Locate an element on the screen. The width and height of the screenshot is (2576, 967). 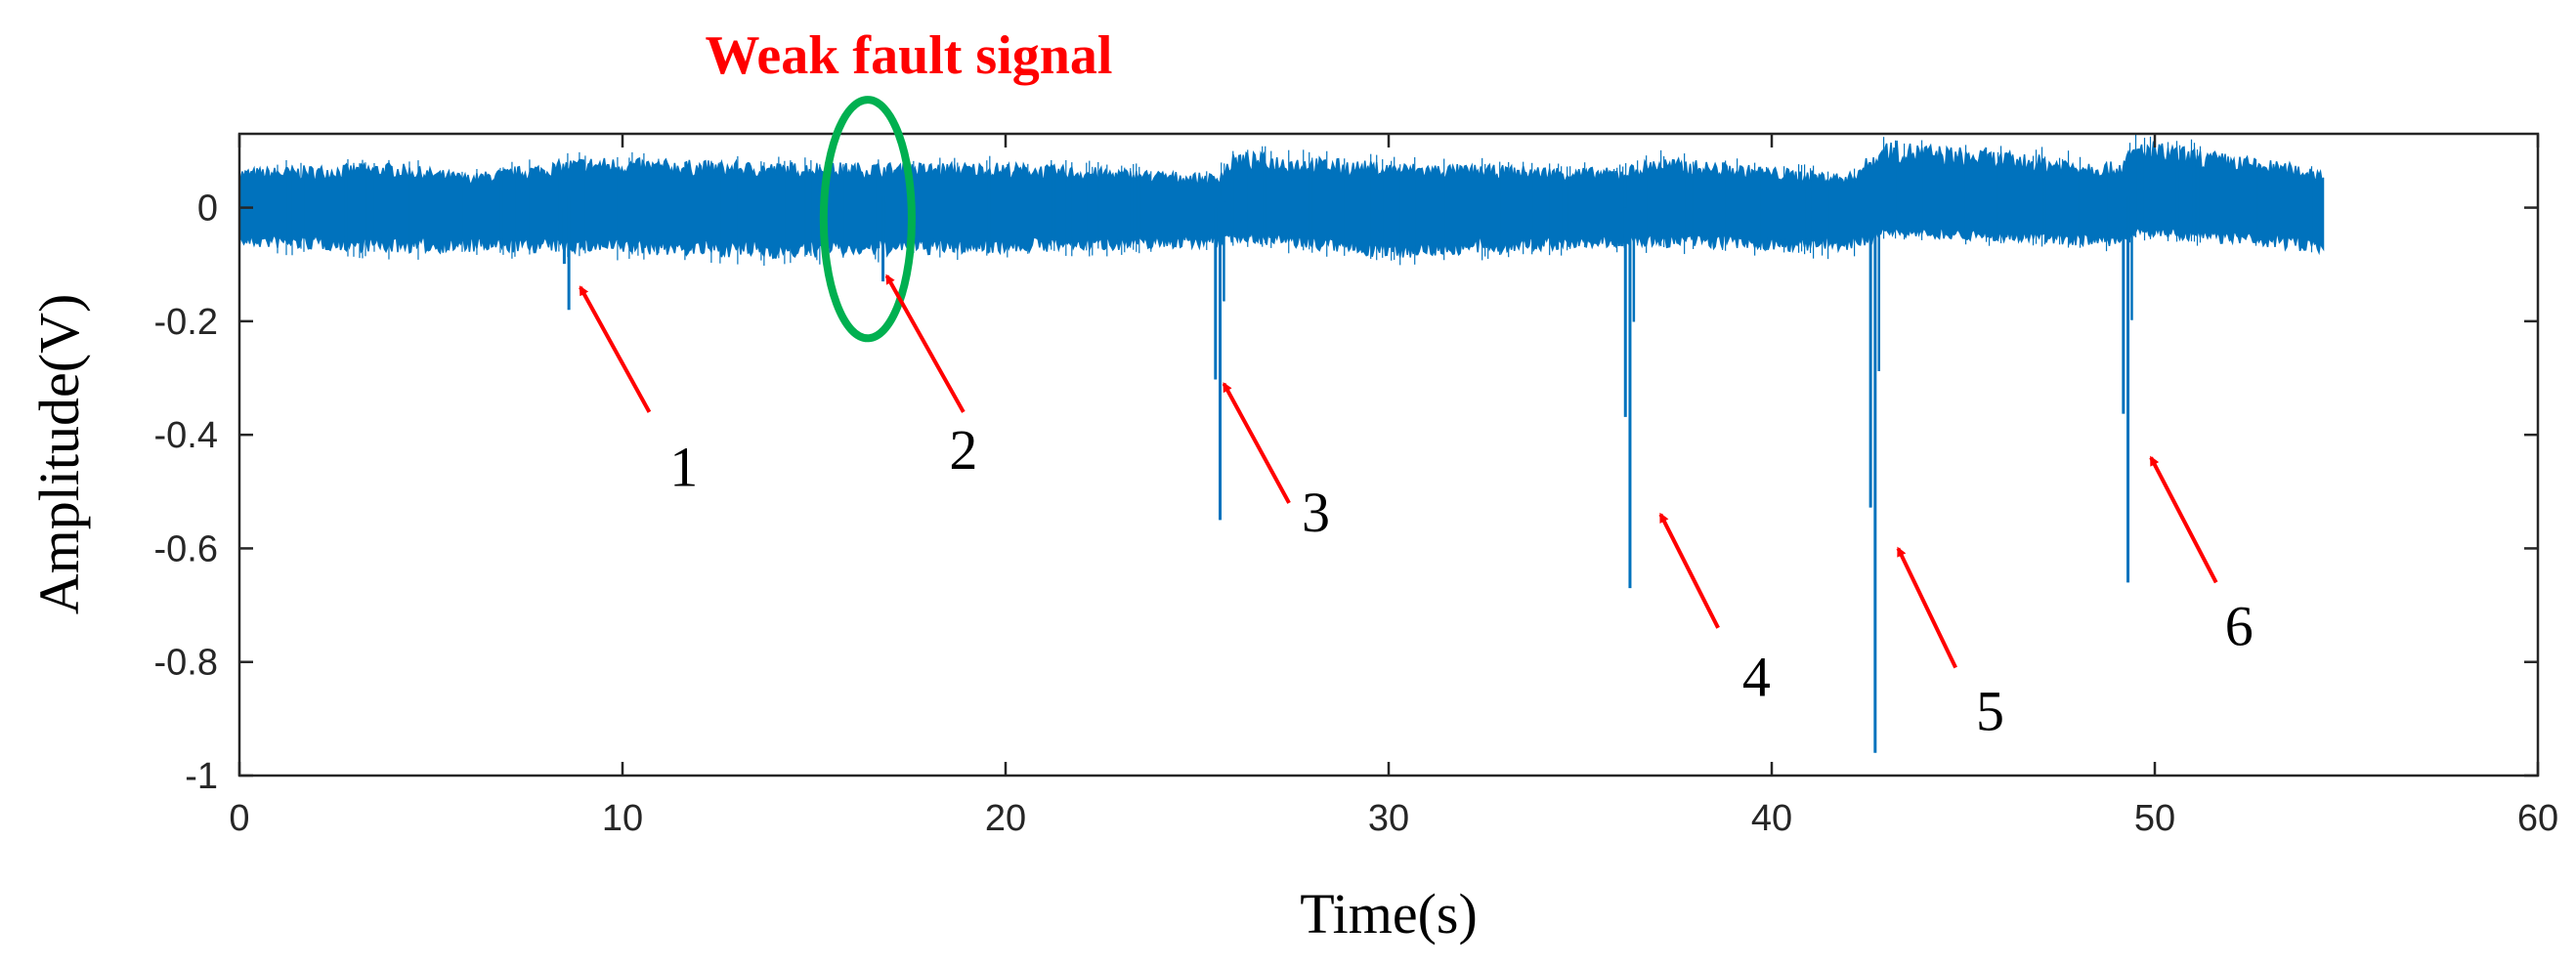
y-tick-label: -1 is located at coordinates (201, 776).